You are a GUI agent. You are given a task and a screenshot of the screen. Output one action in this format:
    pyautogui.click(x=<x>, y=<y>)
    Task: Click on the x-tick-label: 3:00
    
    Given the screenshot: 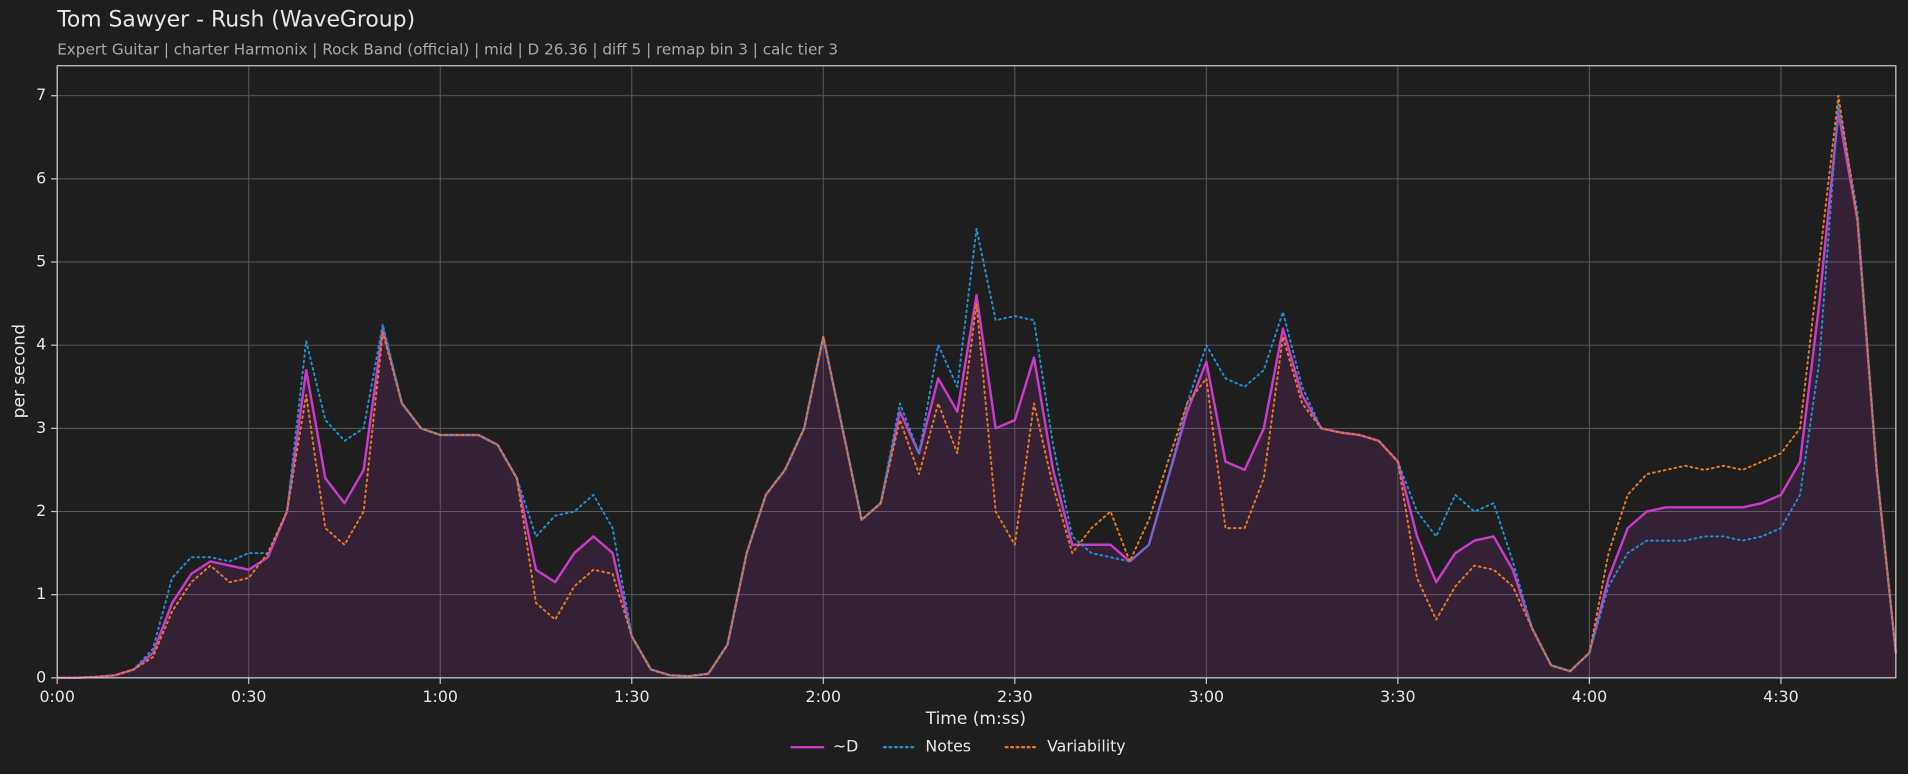 What is the action you would take?
    pyautogui.click(x=1206, y=696)
    